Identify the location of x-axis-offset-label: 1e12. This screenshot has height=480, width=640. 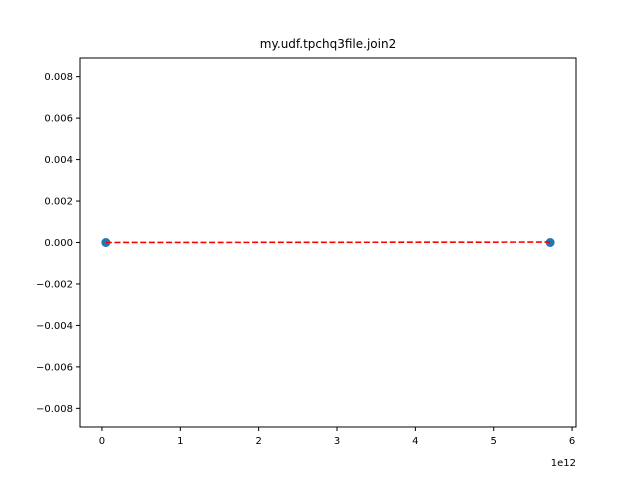
(563, 463).